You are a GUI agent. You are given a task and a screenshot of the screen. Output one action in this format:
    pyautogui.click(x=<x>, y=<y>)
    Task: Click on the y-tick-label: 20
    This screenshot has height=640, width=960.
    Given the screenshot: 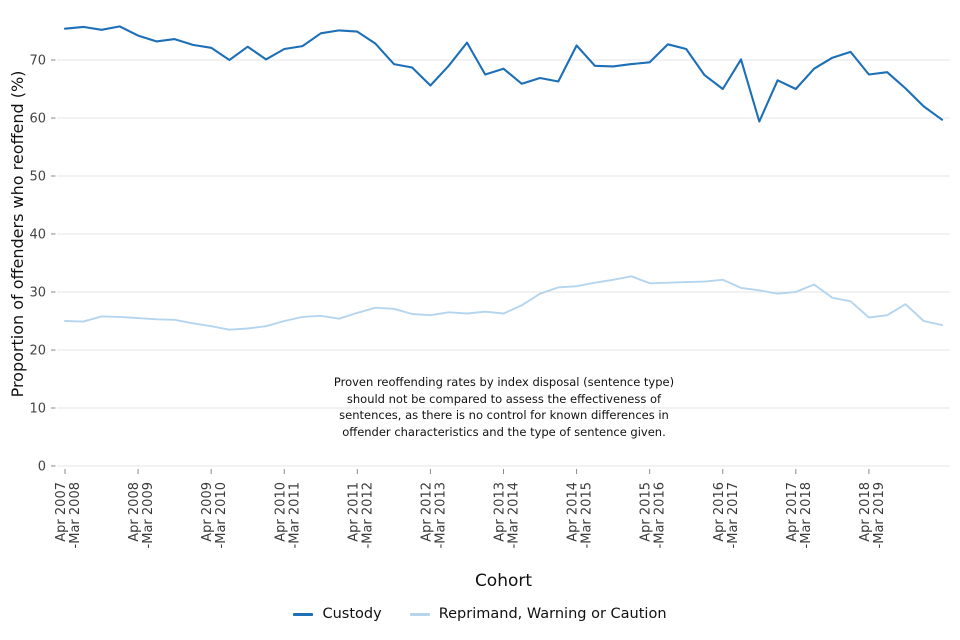 What is the action you would take?
    pyautogui.click(x=37, y=351)
    